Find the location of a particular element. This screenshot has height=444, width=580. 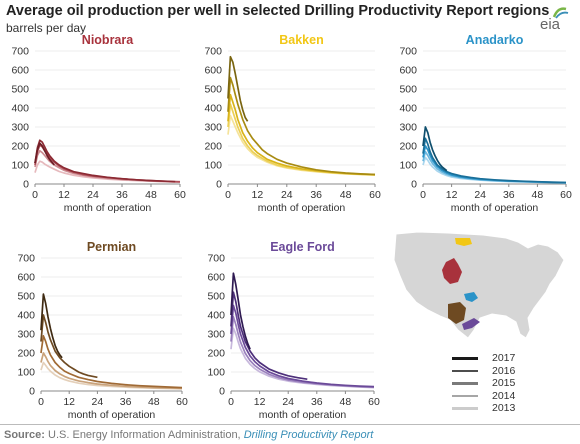

series-line-anadarko-2015 is located at coordinates (494, 164).